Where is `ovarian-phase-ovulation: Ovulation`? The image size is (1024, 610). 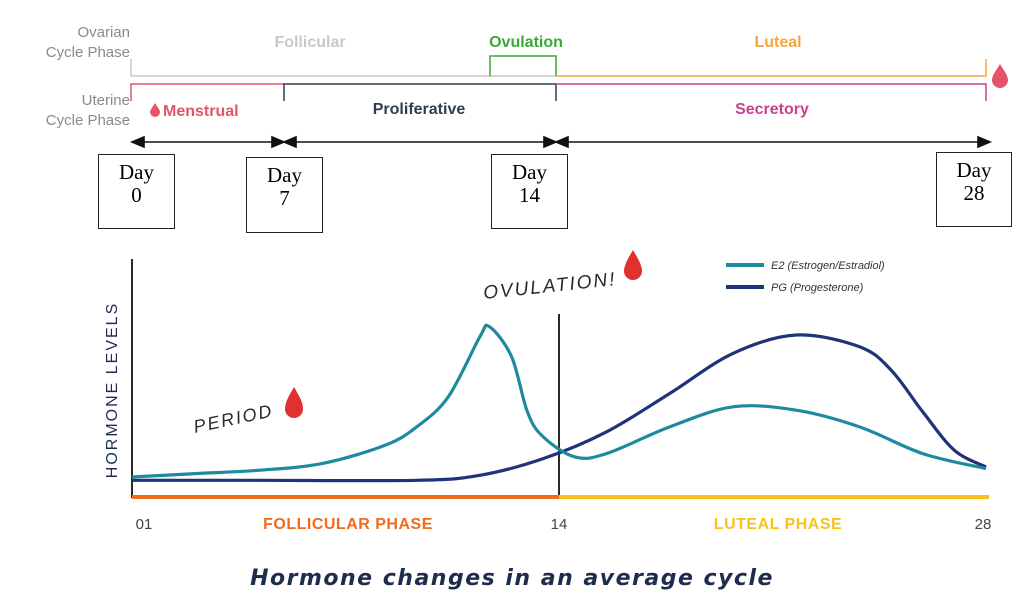
ovarian-phase-ovulation: Ovulation is located at coordinates (526, 42).